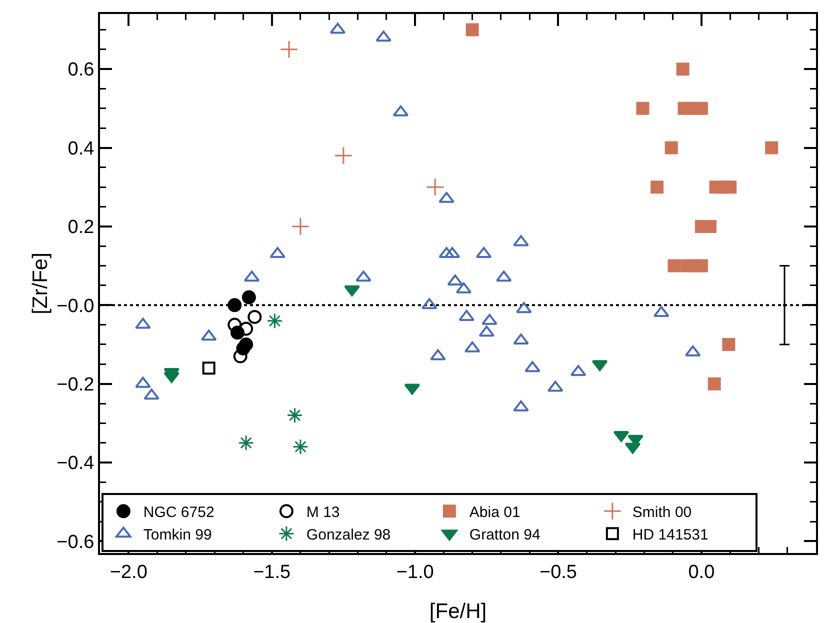 This screenshot has width=830, height=623. Describe the element at coordinates (701, 572) in the screenshot. I see `x-tick-label: 0.0` at that location.